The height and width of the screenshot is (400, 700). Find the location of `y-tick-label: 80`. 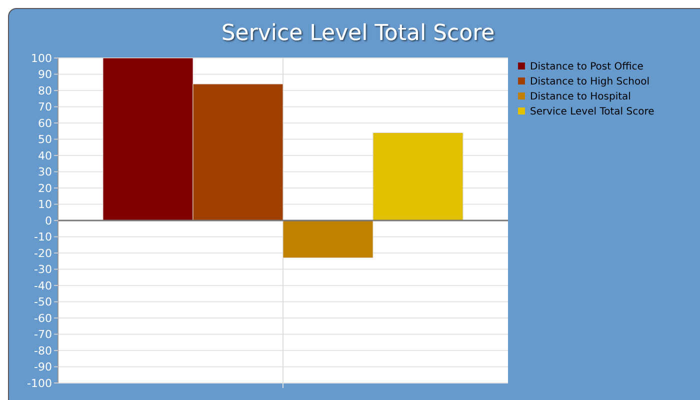

y-tick-label: 80 is located at coordinates (45, 91).